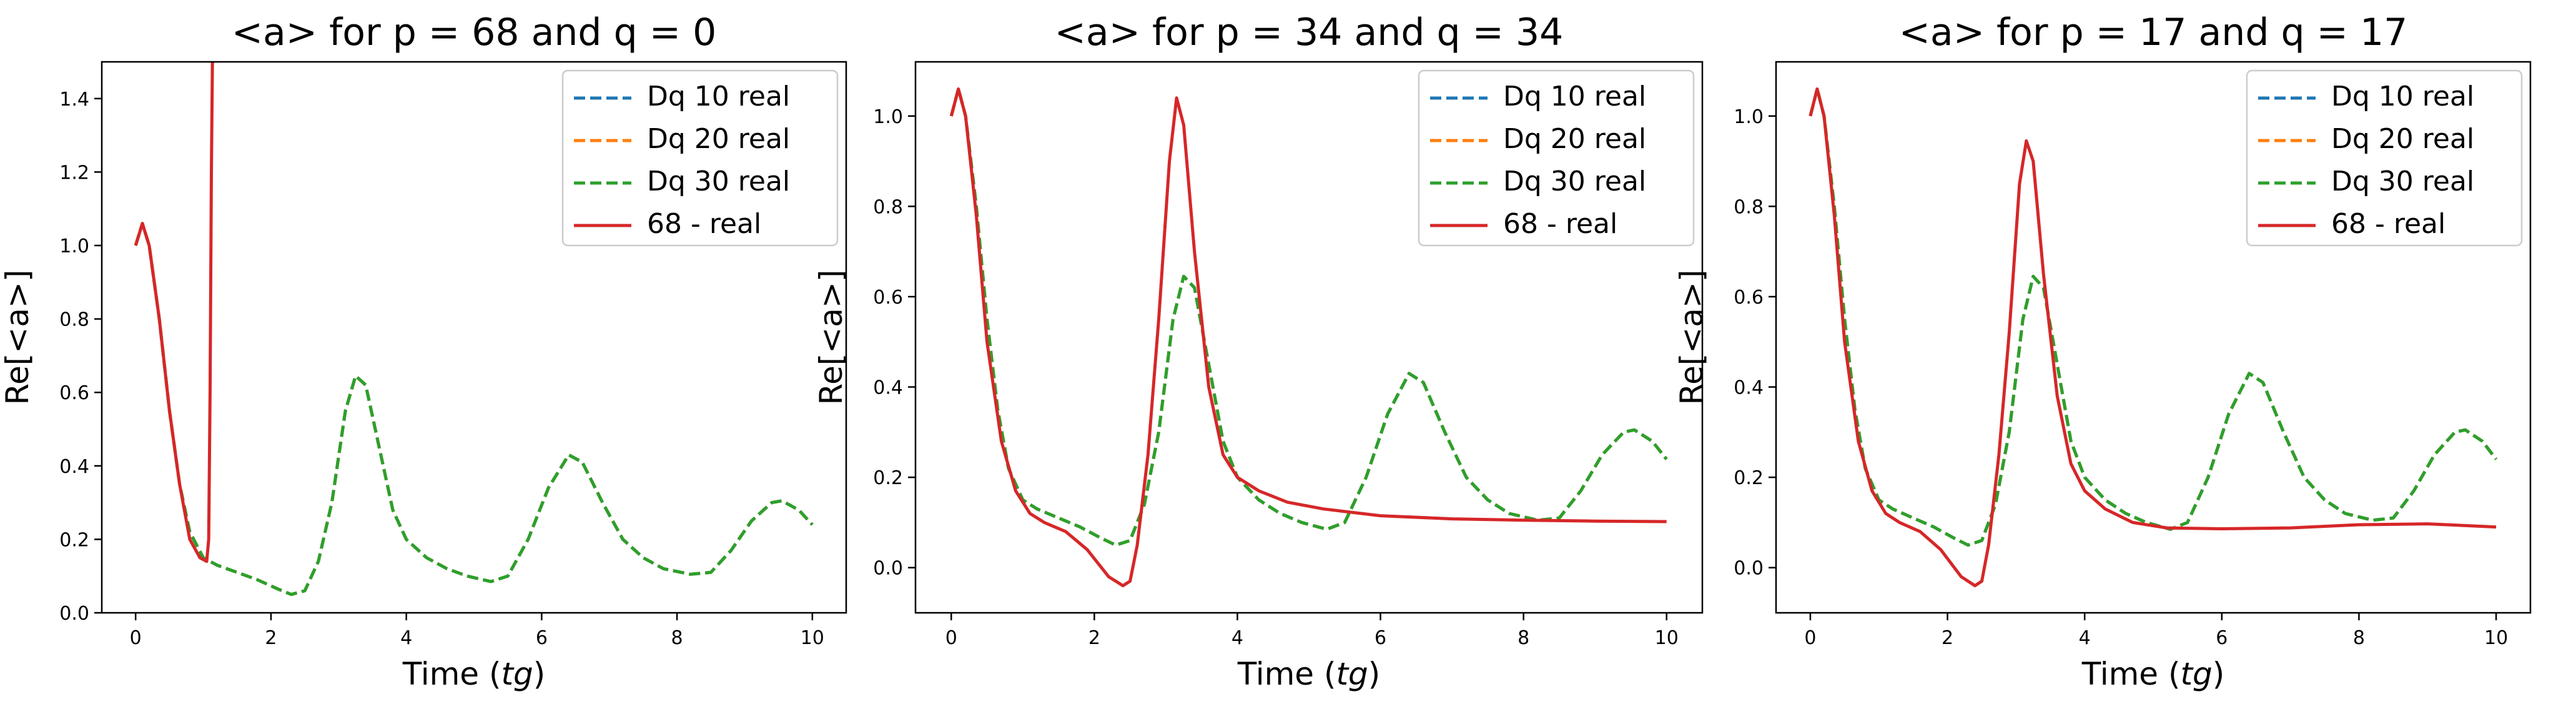 The height and width of the screenshot is (709, 2576). I want to click on y-tick-label: 1.4, so click(74, 100).